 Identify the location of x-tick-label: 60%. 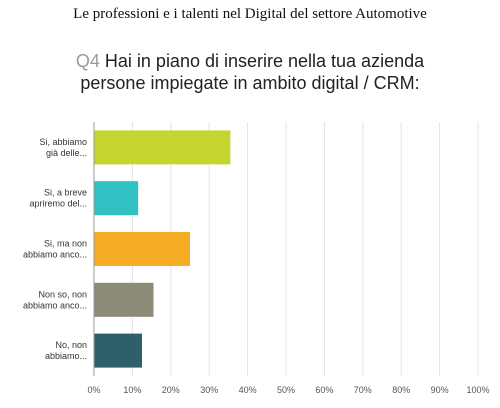
(324, 390).